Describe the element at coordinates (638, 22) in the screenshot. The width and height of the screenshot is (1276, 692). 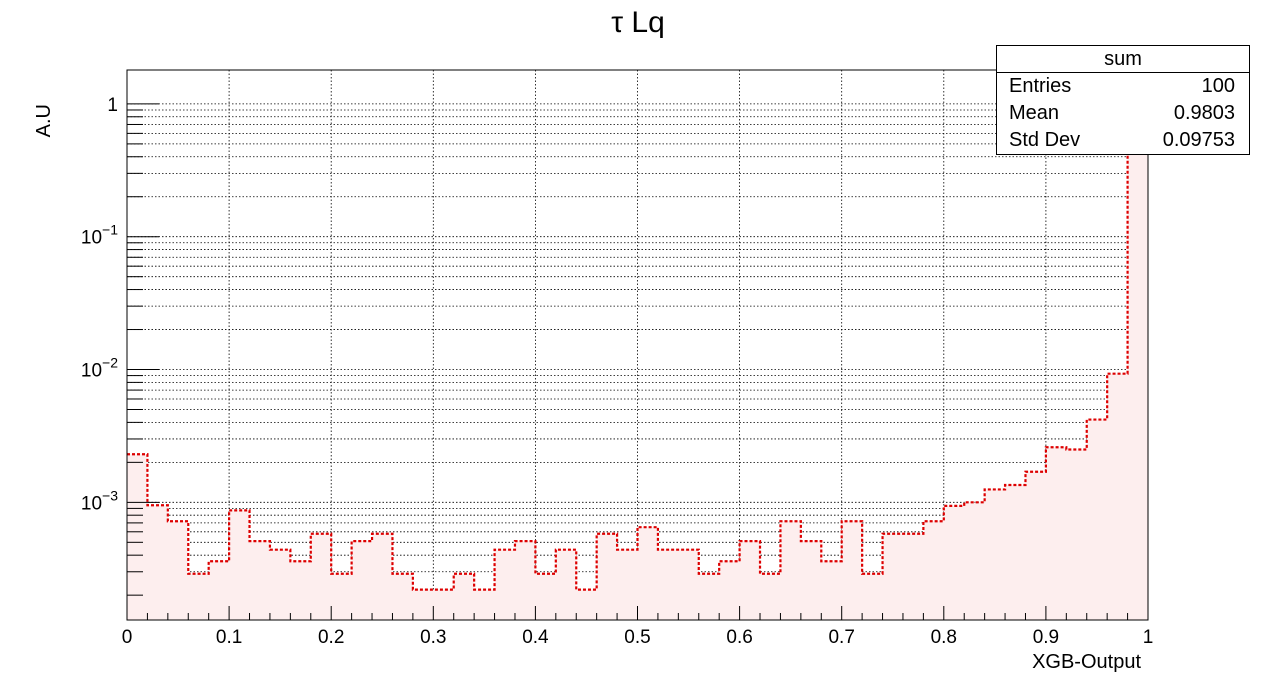
I see `chart-title: τ Lq` at that location.